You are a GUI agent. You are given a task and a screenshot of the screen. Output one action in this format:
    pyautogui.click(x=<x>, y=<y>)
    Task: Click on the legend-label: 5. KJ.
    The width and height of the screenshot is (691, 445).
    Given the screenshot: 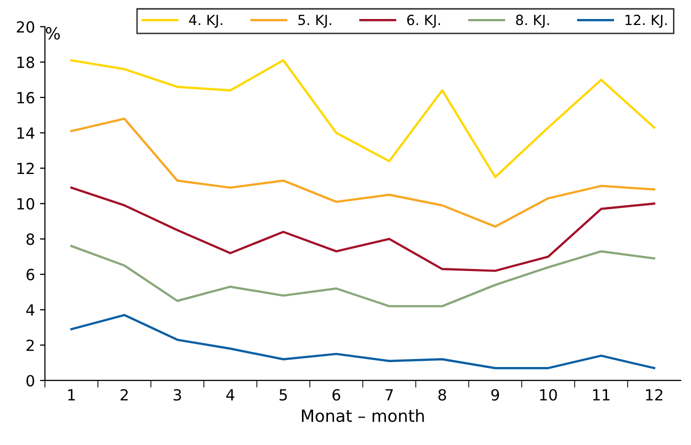 What is the action you would take?
    pyautogui.click(x=315, y=21)
    